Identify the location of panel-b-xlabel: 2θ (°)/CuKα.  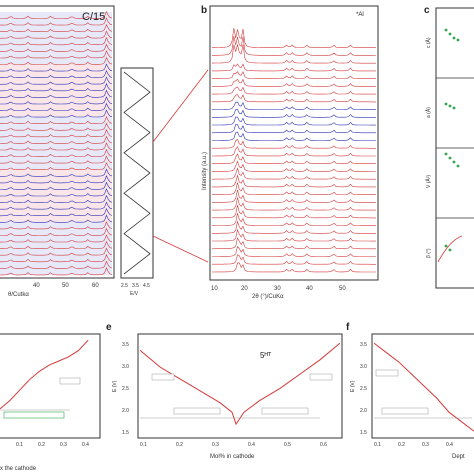
(268, 297).